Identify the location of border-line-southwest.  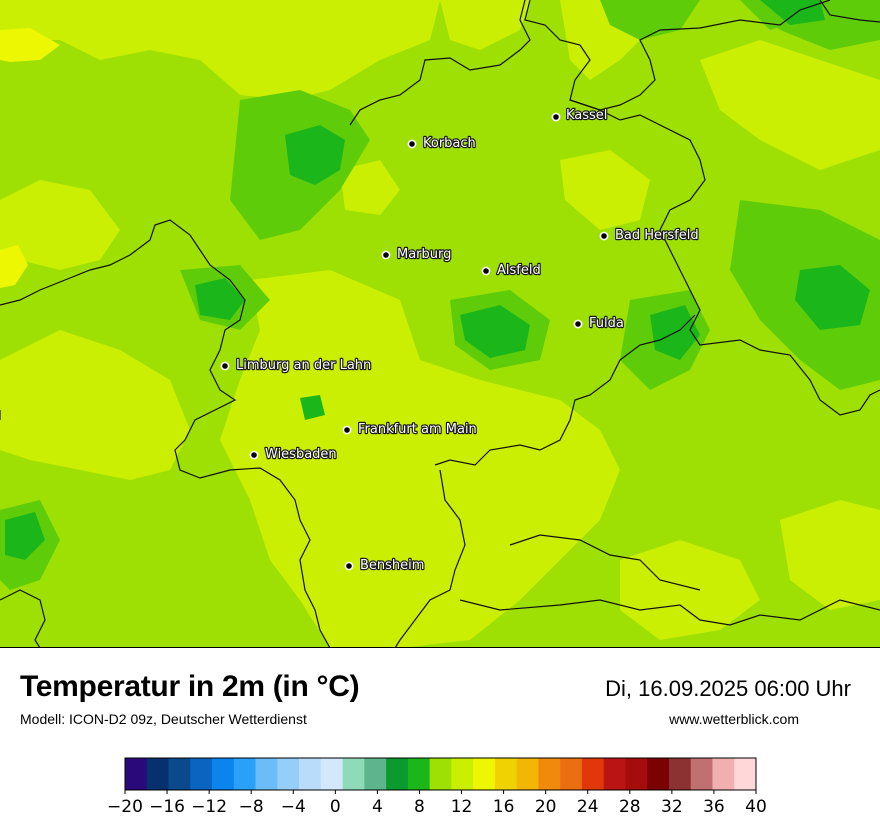
(23, 618).